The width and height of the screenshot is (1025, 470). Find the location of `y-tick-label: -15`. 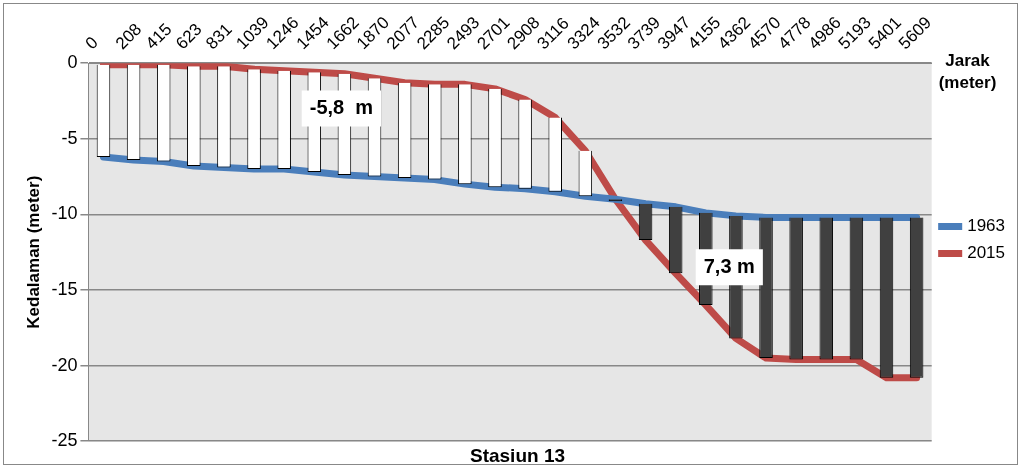

y-tick-label: -15 is located at coordinates (64, 288).